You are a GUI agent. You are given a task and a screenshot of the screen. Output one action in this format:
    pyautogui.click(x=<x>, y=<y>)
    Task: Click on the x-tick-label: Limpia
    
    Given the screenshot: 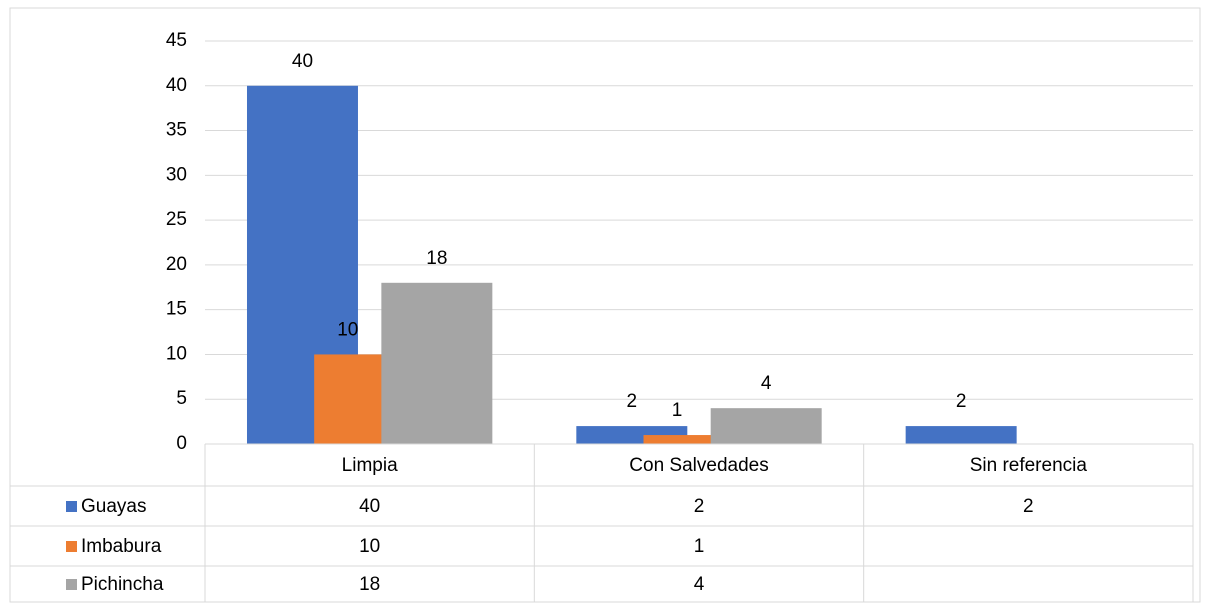 What is the action you would take?
    pyautogui.click(x=370, y=465)
    